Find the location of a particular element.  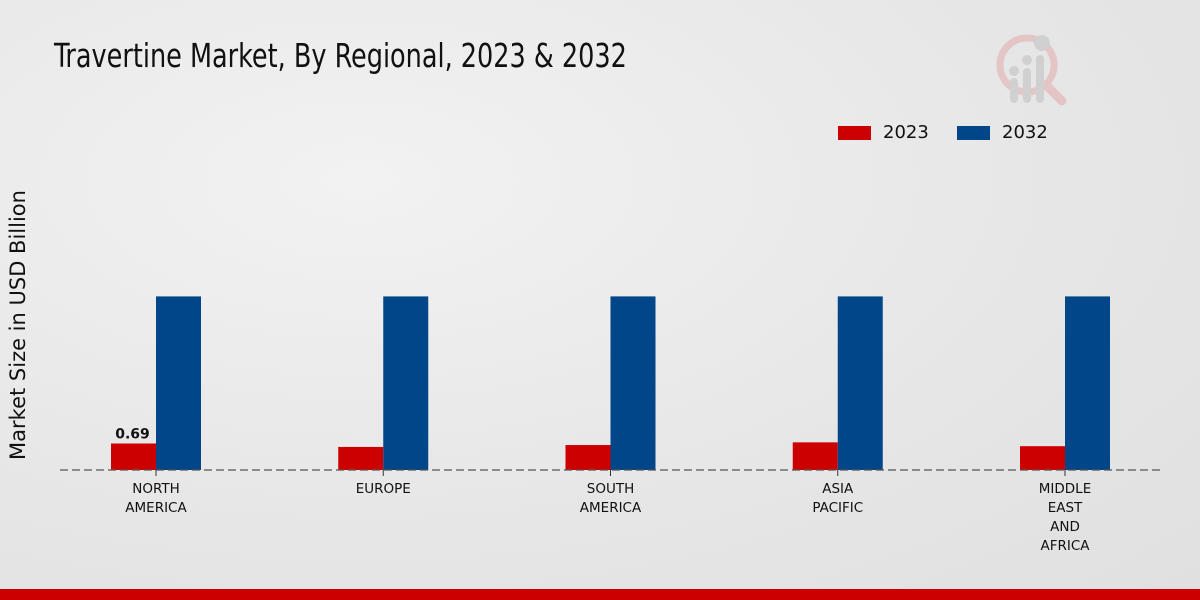

data-label: 0.69 is located at coordinates (132, 435).